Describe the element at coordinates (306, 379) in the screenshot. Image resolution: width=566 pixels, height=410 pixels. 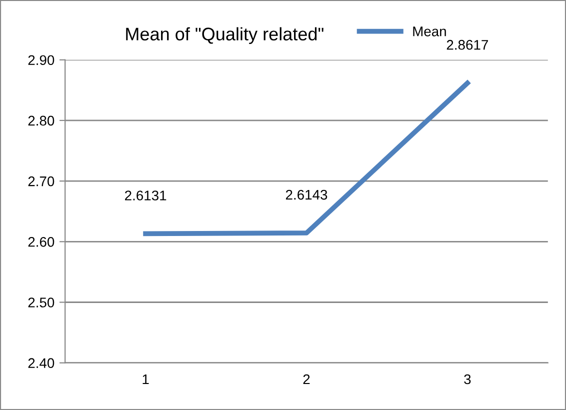
I see `x-tick-label: 2` at that location.